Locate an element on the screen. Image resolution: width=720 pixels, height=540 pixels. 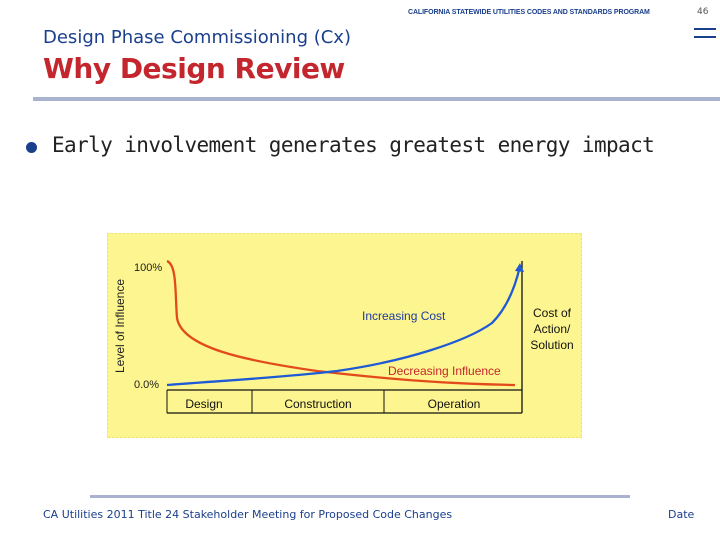
series-line-increasing-cost is located at coordinates (344, 326).